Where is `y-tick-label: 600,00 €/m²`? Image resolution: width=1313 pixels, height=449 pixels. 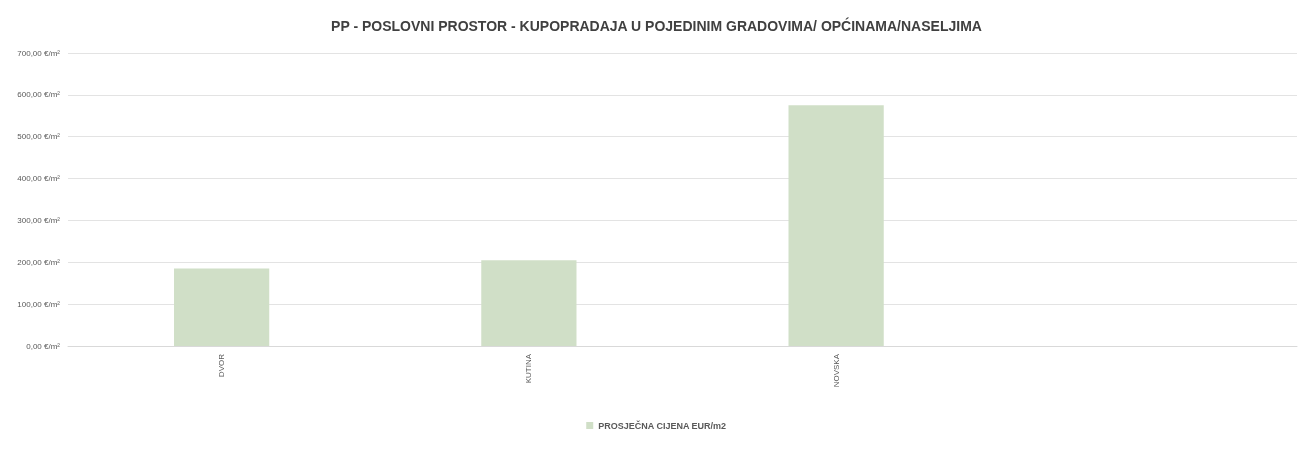 y-tick-label: 600,00 €/m² is located at coordinates (39, 95).